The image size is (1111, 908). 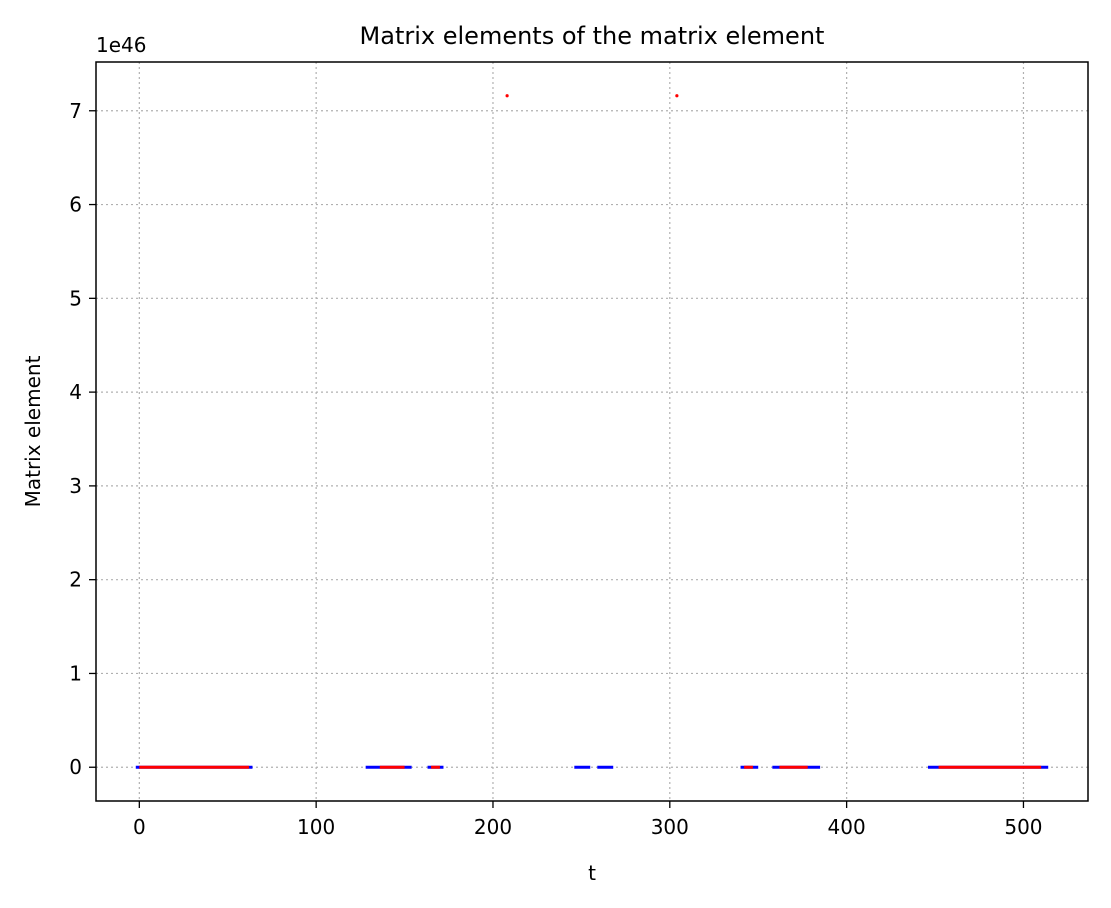 I want to click on y-tick-label: 1, so click(x=75, y=673).